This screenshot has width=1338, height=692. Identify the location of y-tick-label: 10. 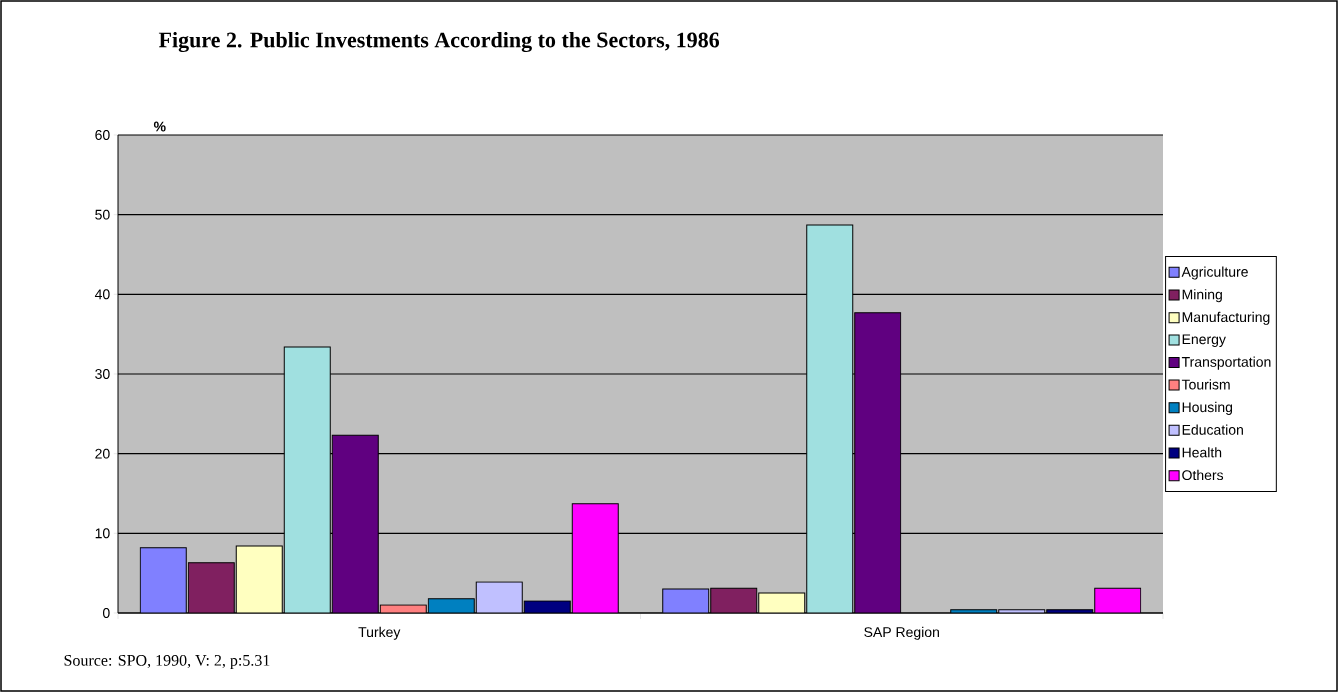
(102, 533).